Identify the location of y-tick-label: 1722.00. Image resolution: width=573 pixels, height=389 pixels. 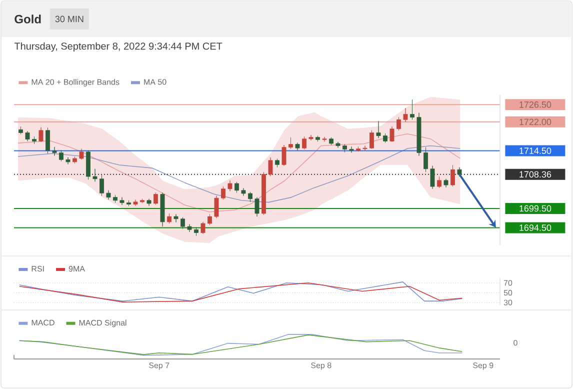
(536, 122).